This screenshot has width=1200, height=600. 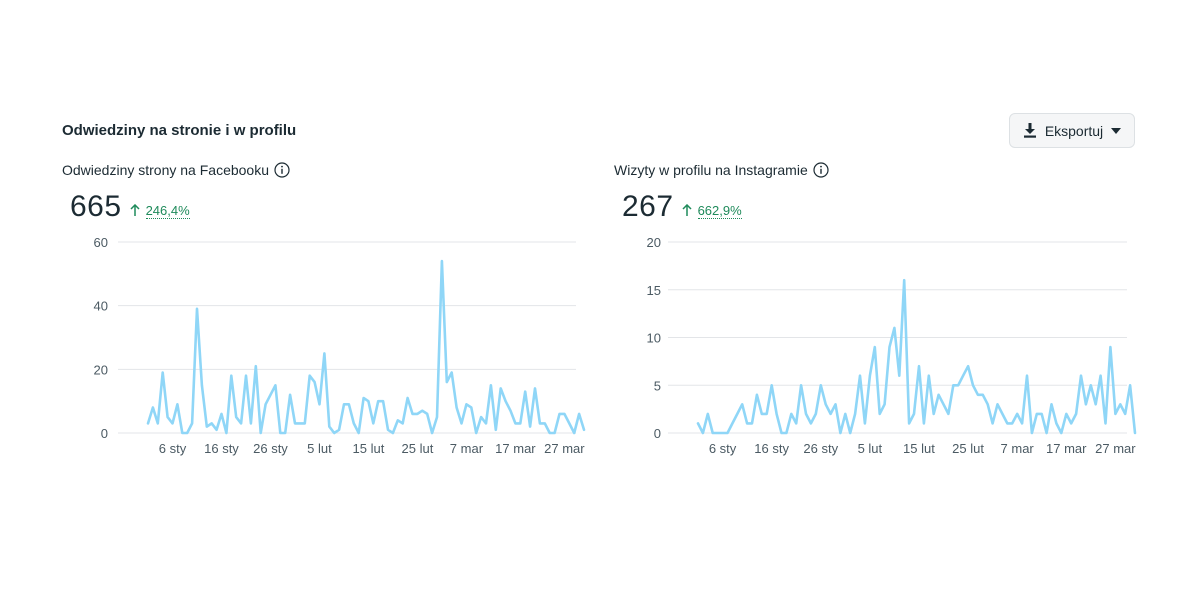 I want to click on caret-down-icon, so click(x=1116, y=130).